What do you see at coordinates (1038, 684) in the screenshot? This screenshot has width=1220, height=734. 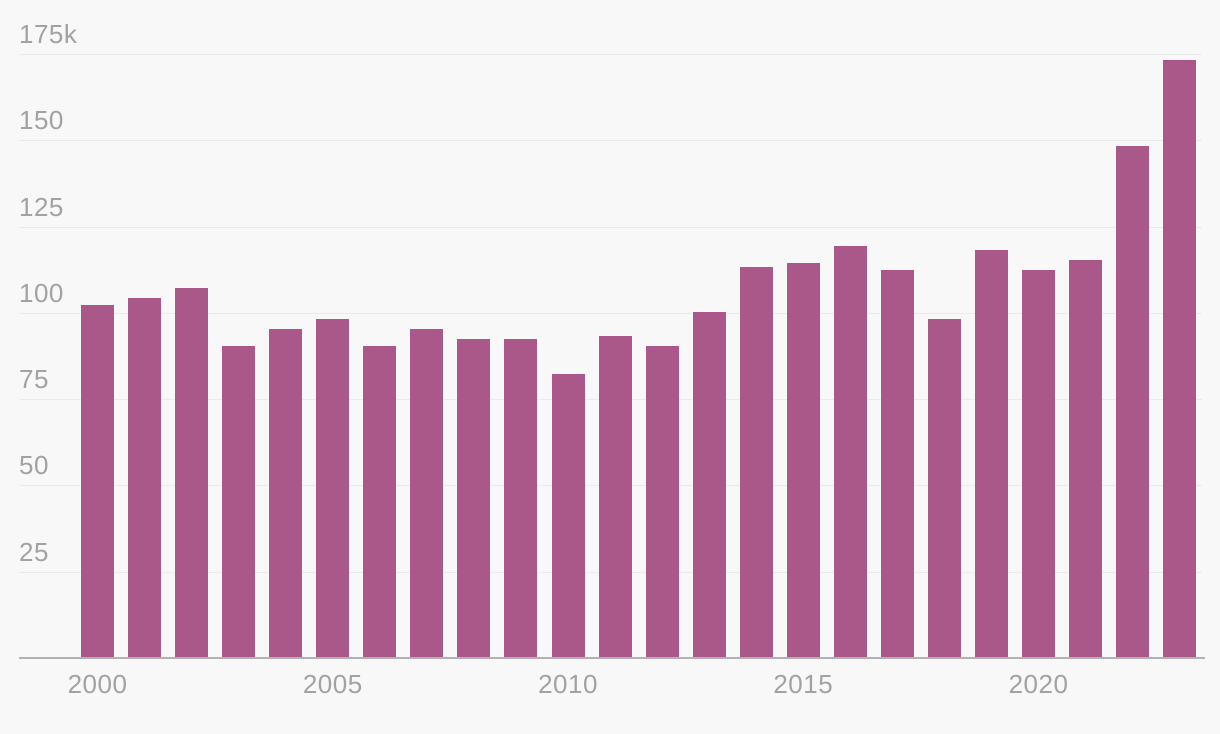 I see `x-axis-tick-label: 2020` at bounding box center [1038, 684].